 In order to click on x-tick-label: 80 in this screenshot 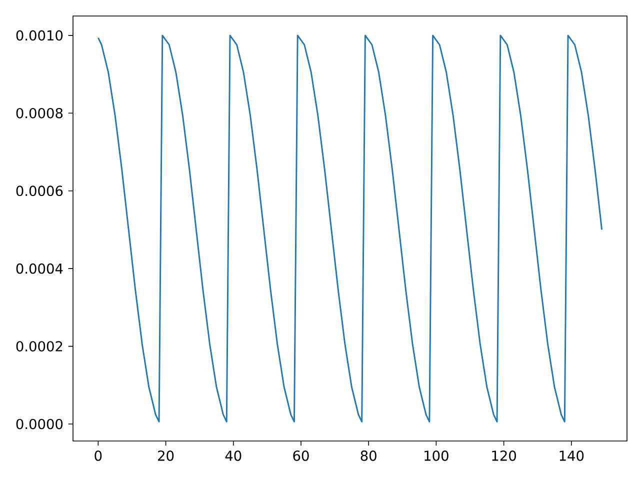, I will do `click(368, 455)`.